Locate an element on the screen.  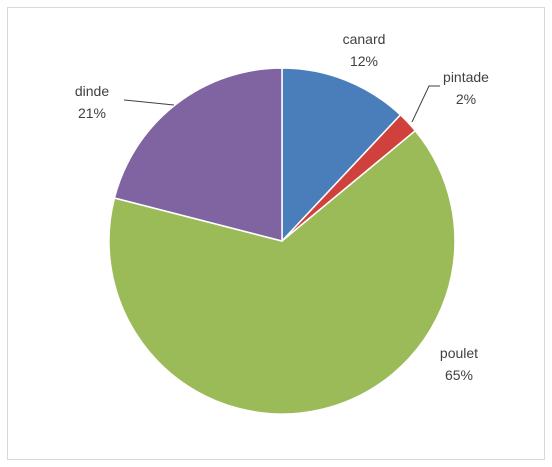
data-label-canard-percent: 12% is located at coordinates (364, 61).